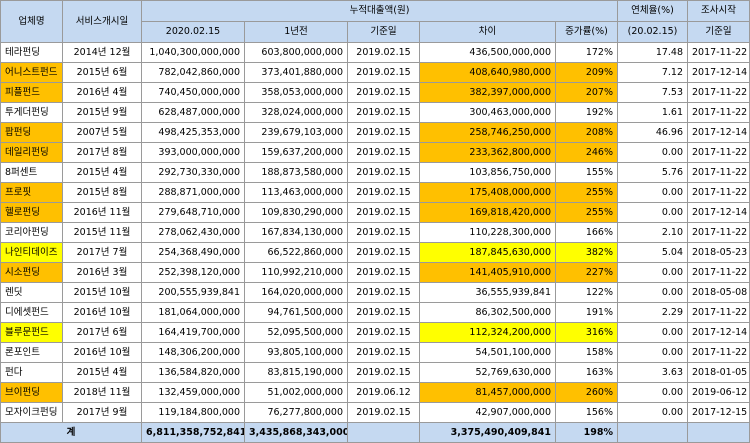 The image size is (750, 443). I want to click on service-start-header: 서비스개시일, so click(102, 21).